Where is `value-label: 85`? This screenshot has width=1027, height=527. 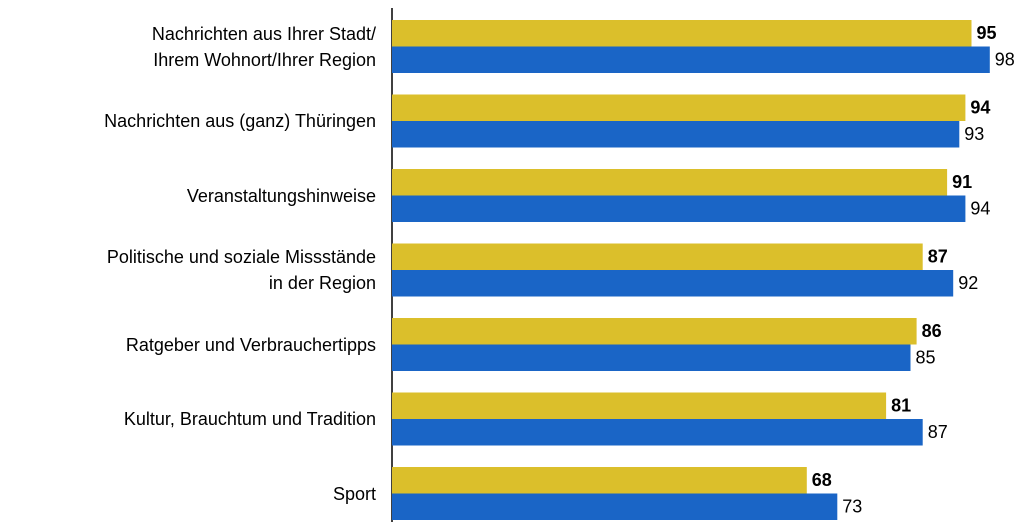
value-label: 85 is located at coordinates (926, 358).